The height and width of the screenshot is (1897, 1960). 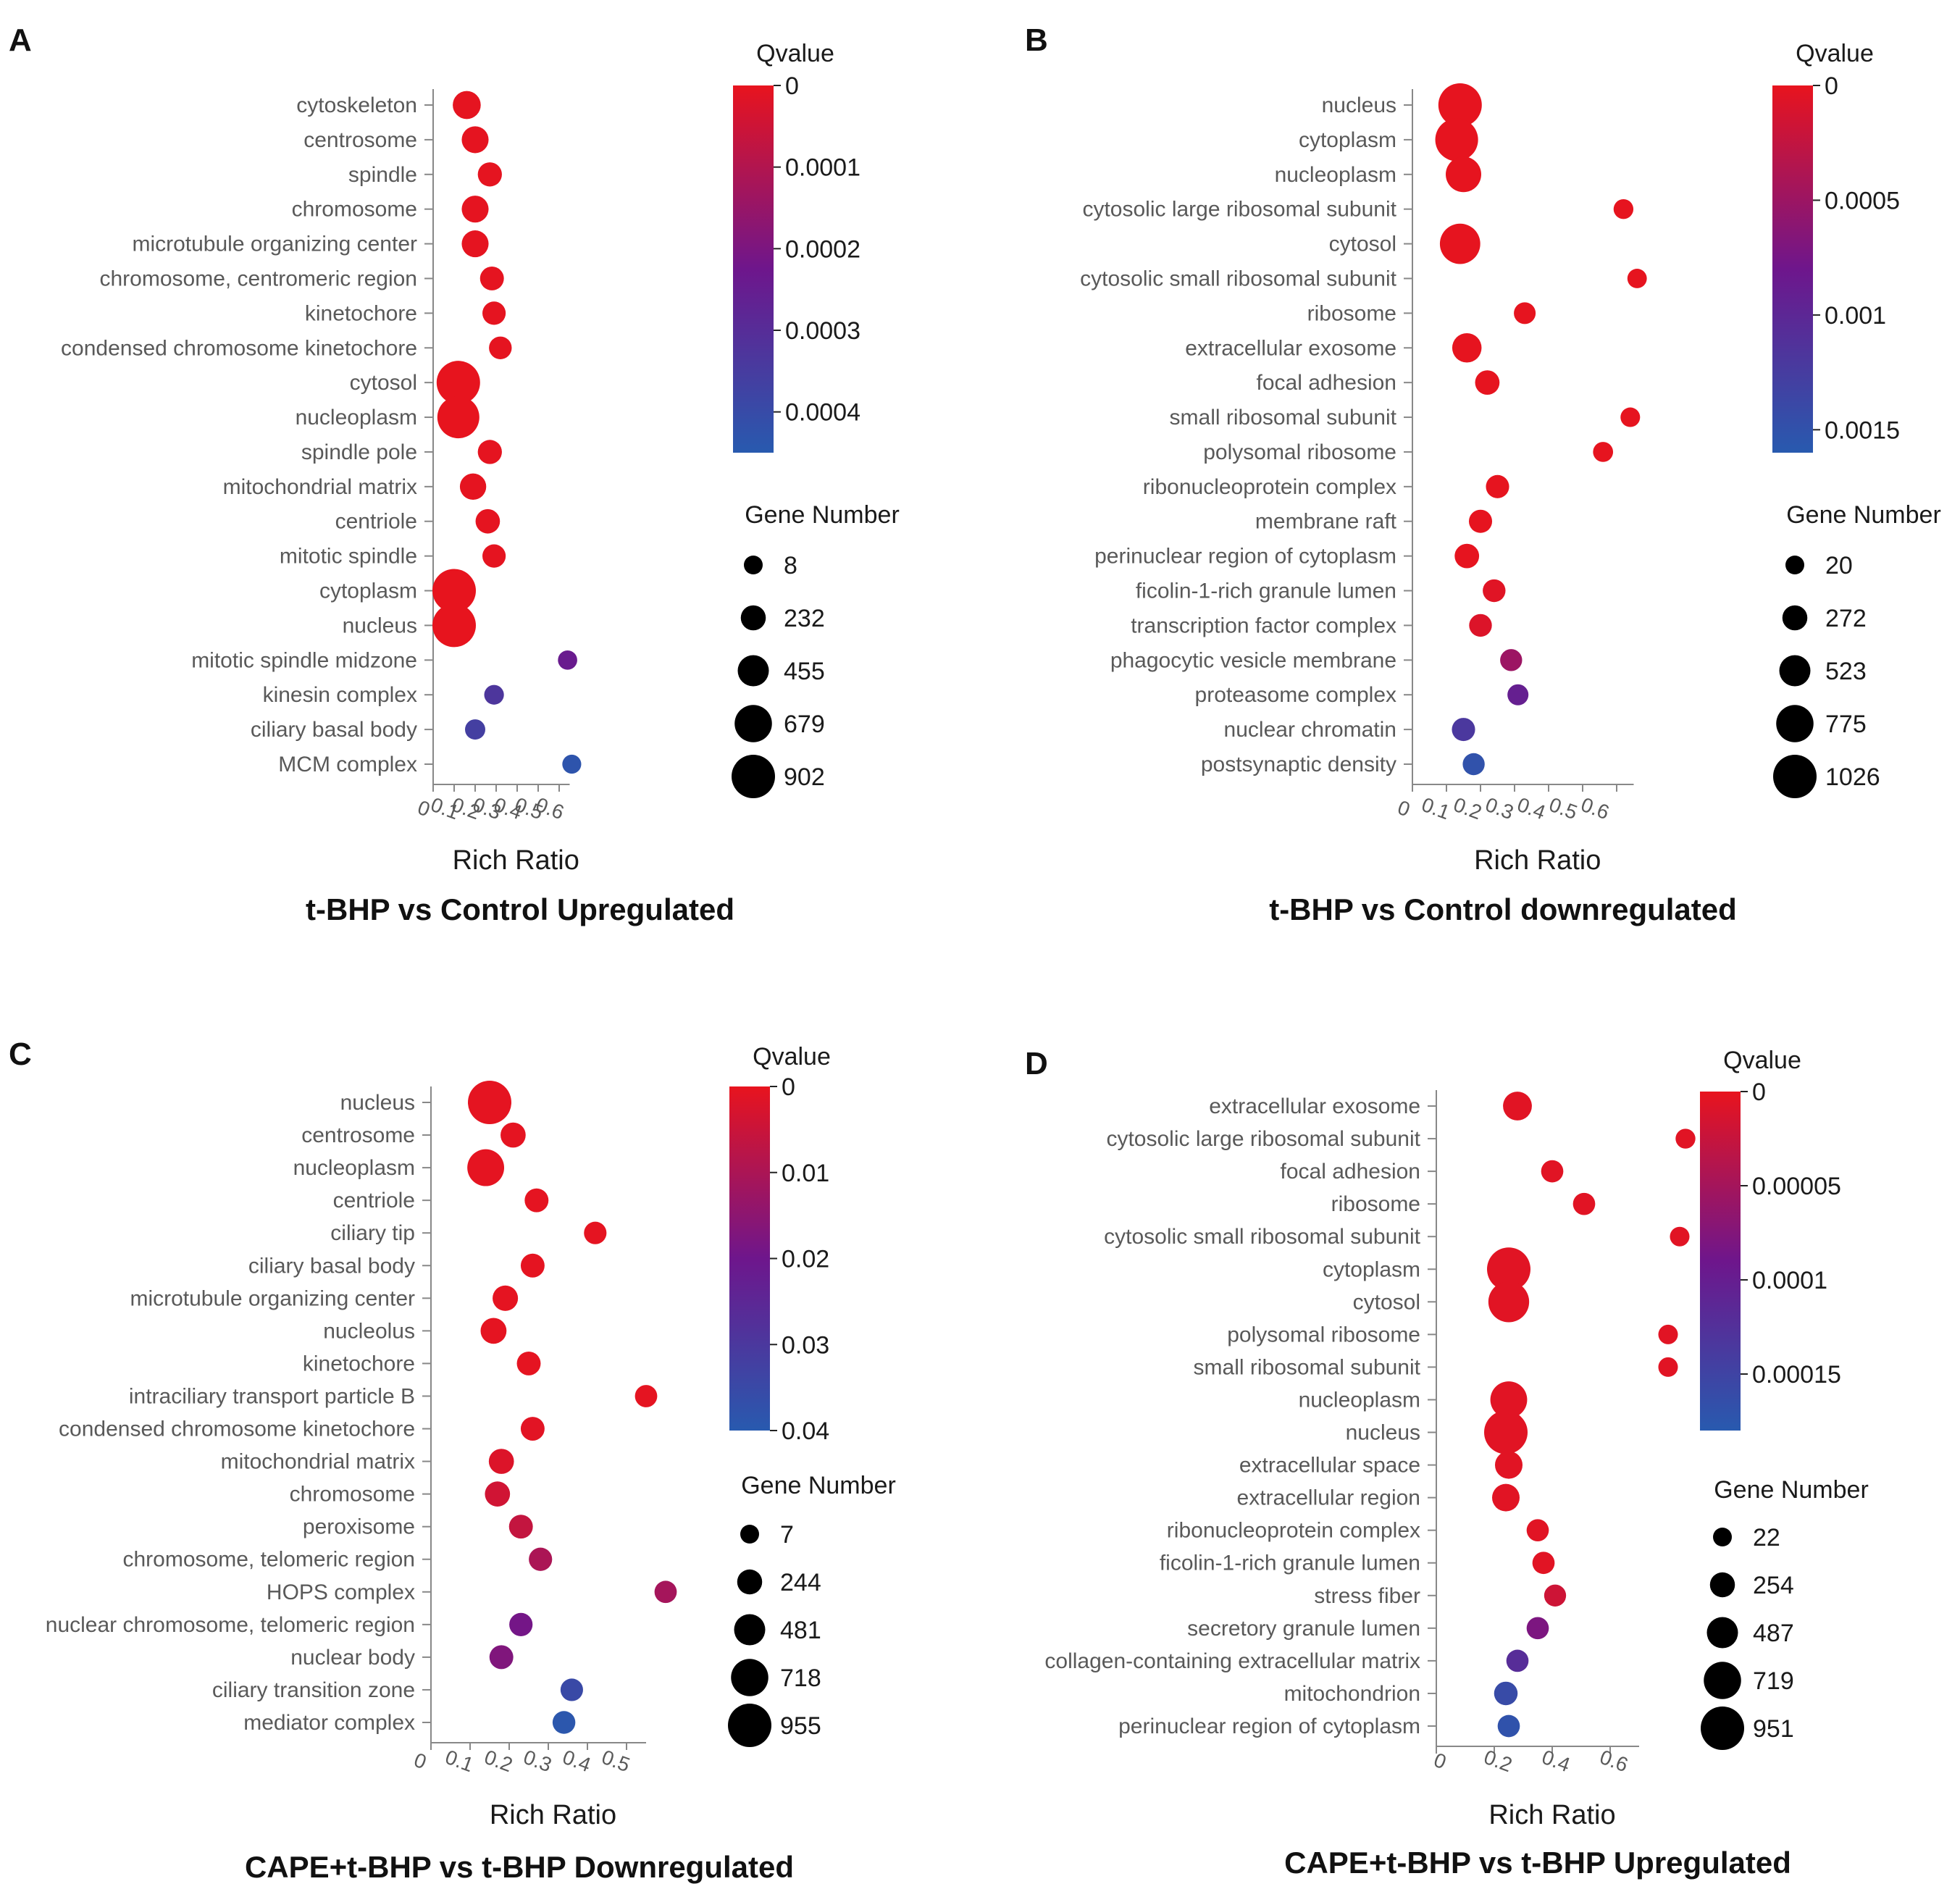 I want to click on category-label: perinuclear region of cytoplasm, so click(x=1269, y=1726).